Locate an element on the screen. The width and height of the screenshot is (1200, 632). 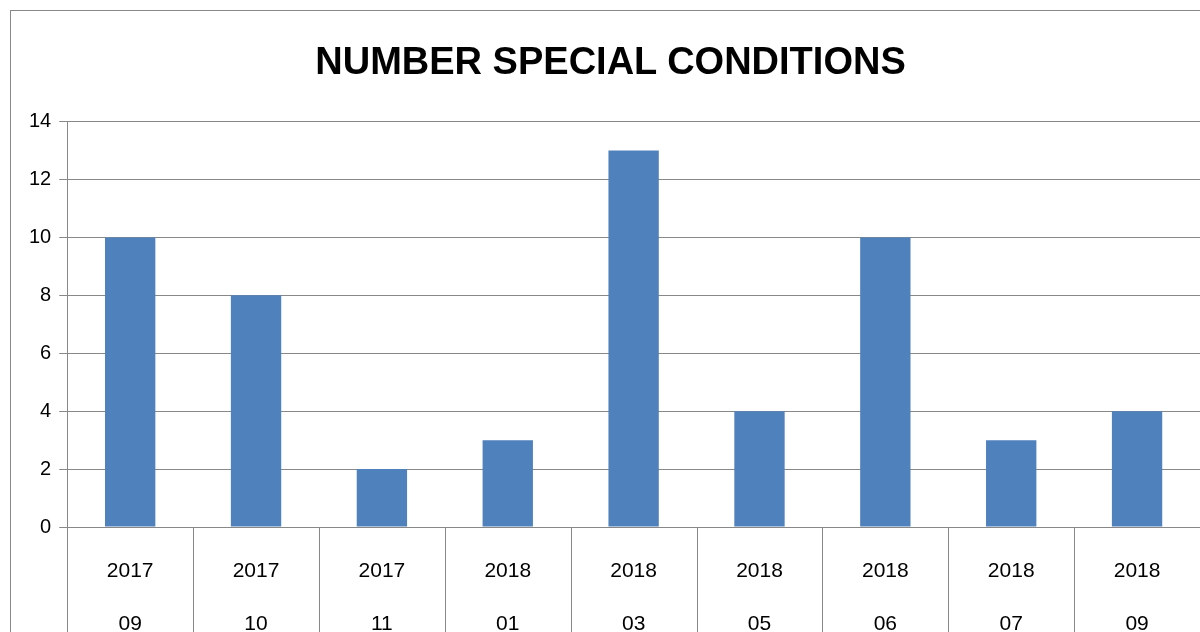
y-tick-label: 12 is located at coordinates (40, 178).